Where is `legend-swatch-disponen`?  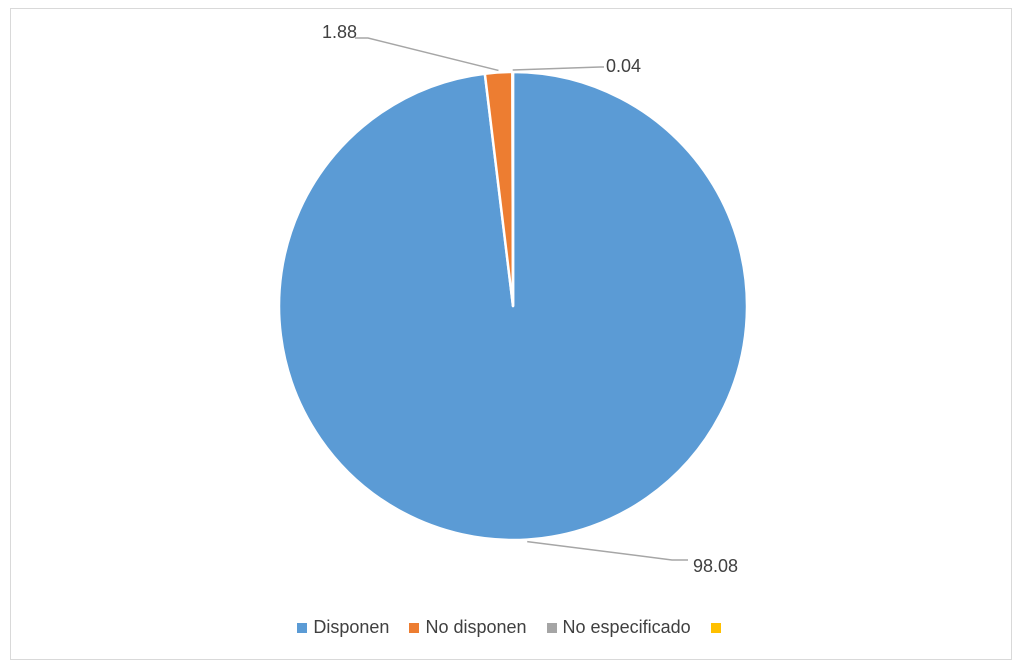 legend-swatch-disponen is located at coordinates (302, 627).